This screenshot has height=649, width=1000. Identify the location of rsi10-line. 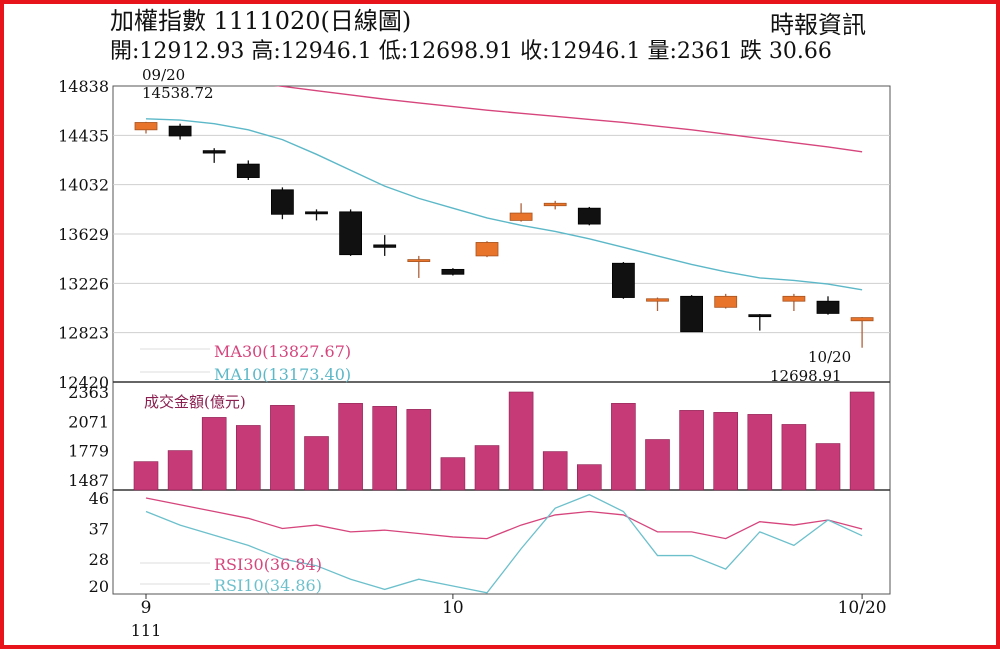
(504, 543).